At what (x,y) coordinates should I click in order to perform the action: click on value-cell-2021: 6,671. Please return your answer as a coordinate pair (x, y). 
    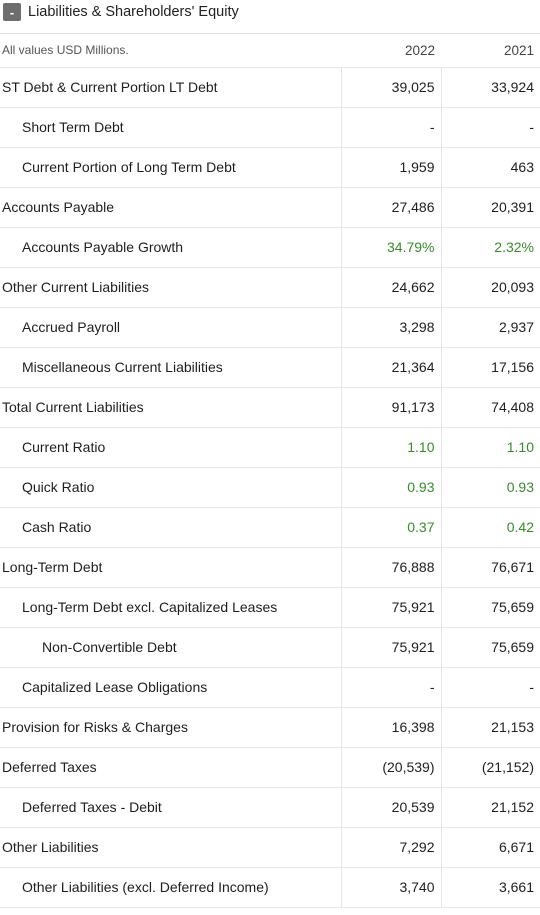
    Looking at the image, I should click on (490, 847).